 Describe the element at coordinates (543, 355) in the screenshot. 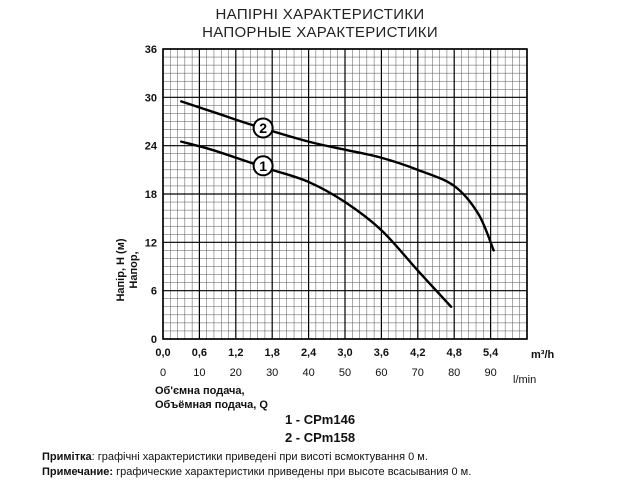

I see `x-unit-label: m³/h` at that location.